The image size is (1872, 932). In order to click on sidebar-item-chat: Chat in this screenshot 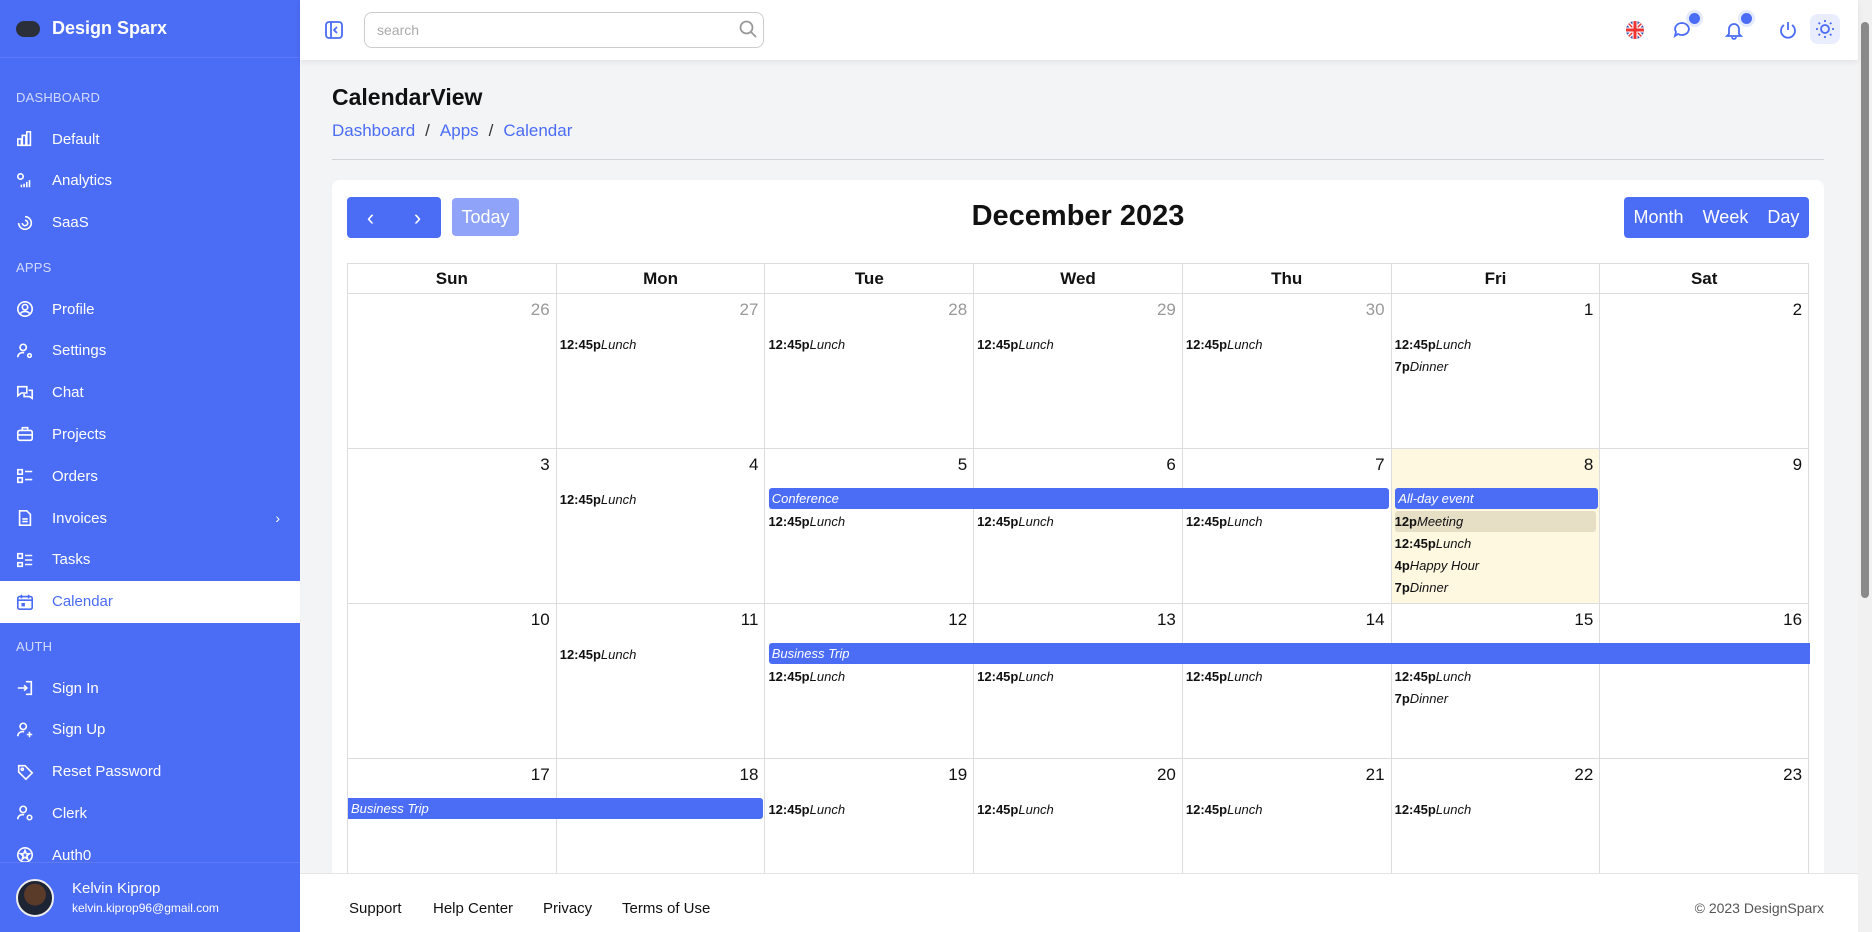, I will do `click(150, 393)`.